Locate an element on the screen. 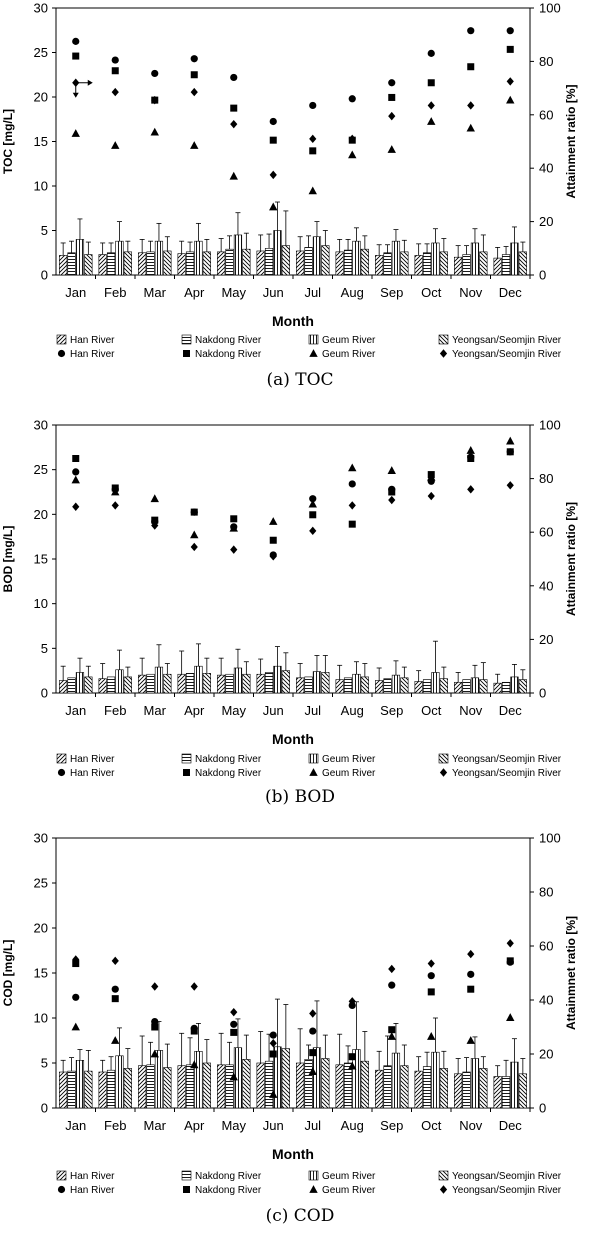  y-tick-label: 30 is located at coordinates (41, 425).